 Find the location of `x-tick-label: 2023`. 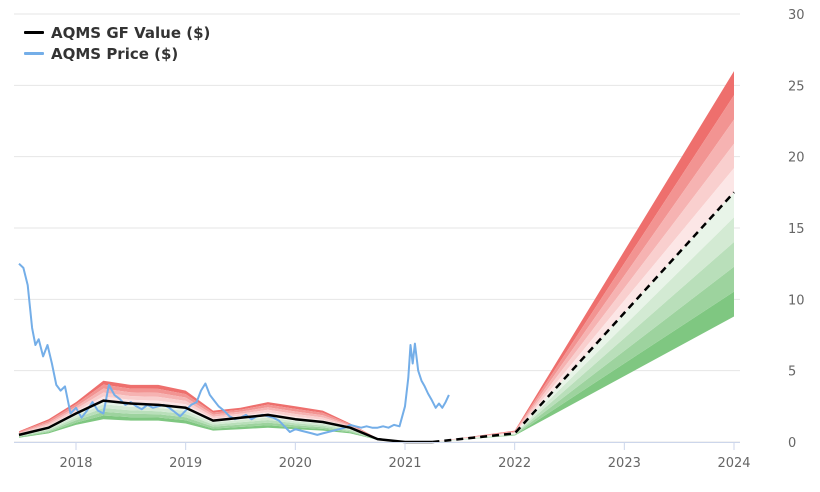

x-tick-label: 2023 is located at coordinates (624, 463).